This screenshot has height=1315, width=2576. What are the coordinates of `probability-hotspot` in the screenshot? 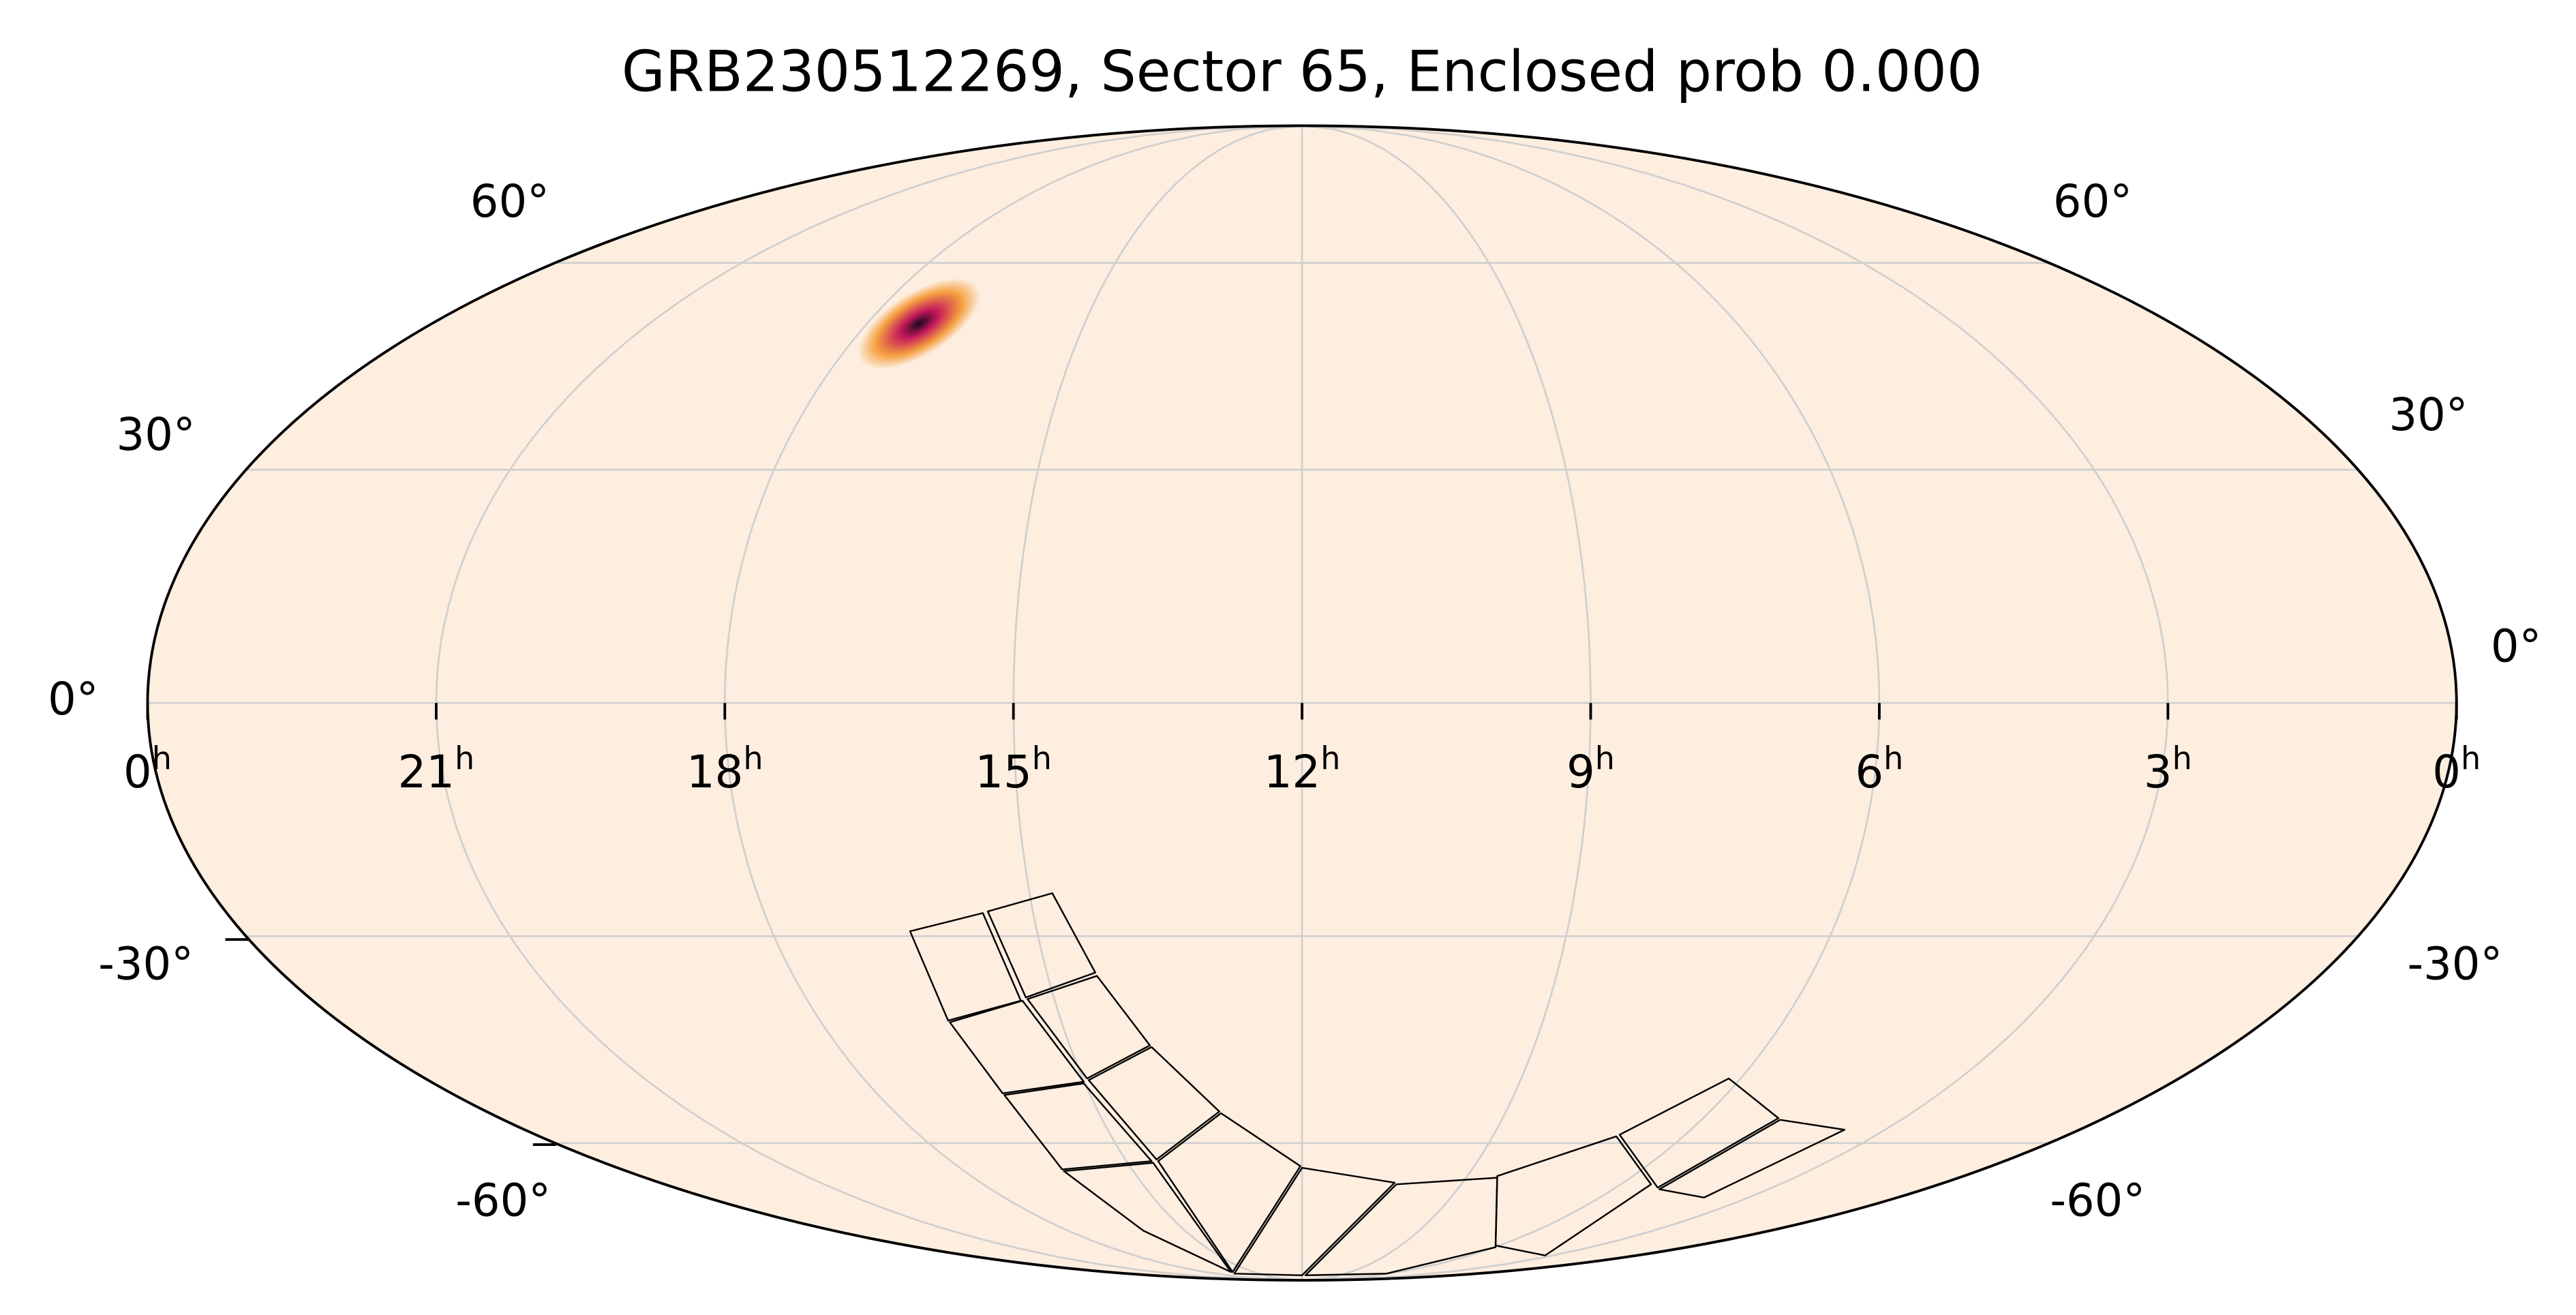 It's located at (919, 323).